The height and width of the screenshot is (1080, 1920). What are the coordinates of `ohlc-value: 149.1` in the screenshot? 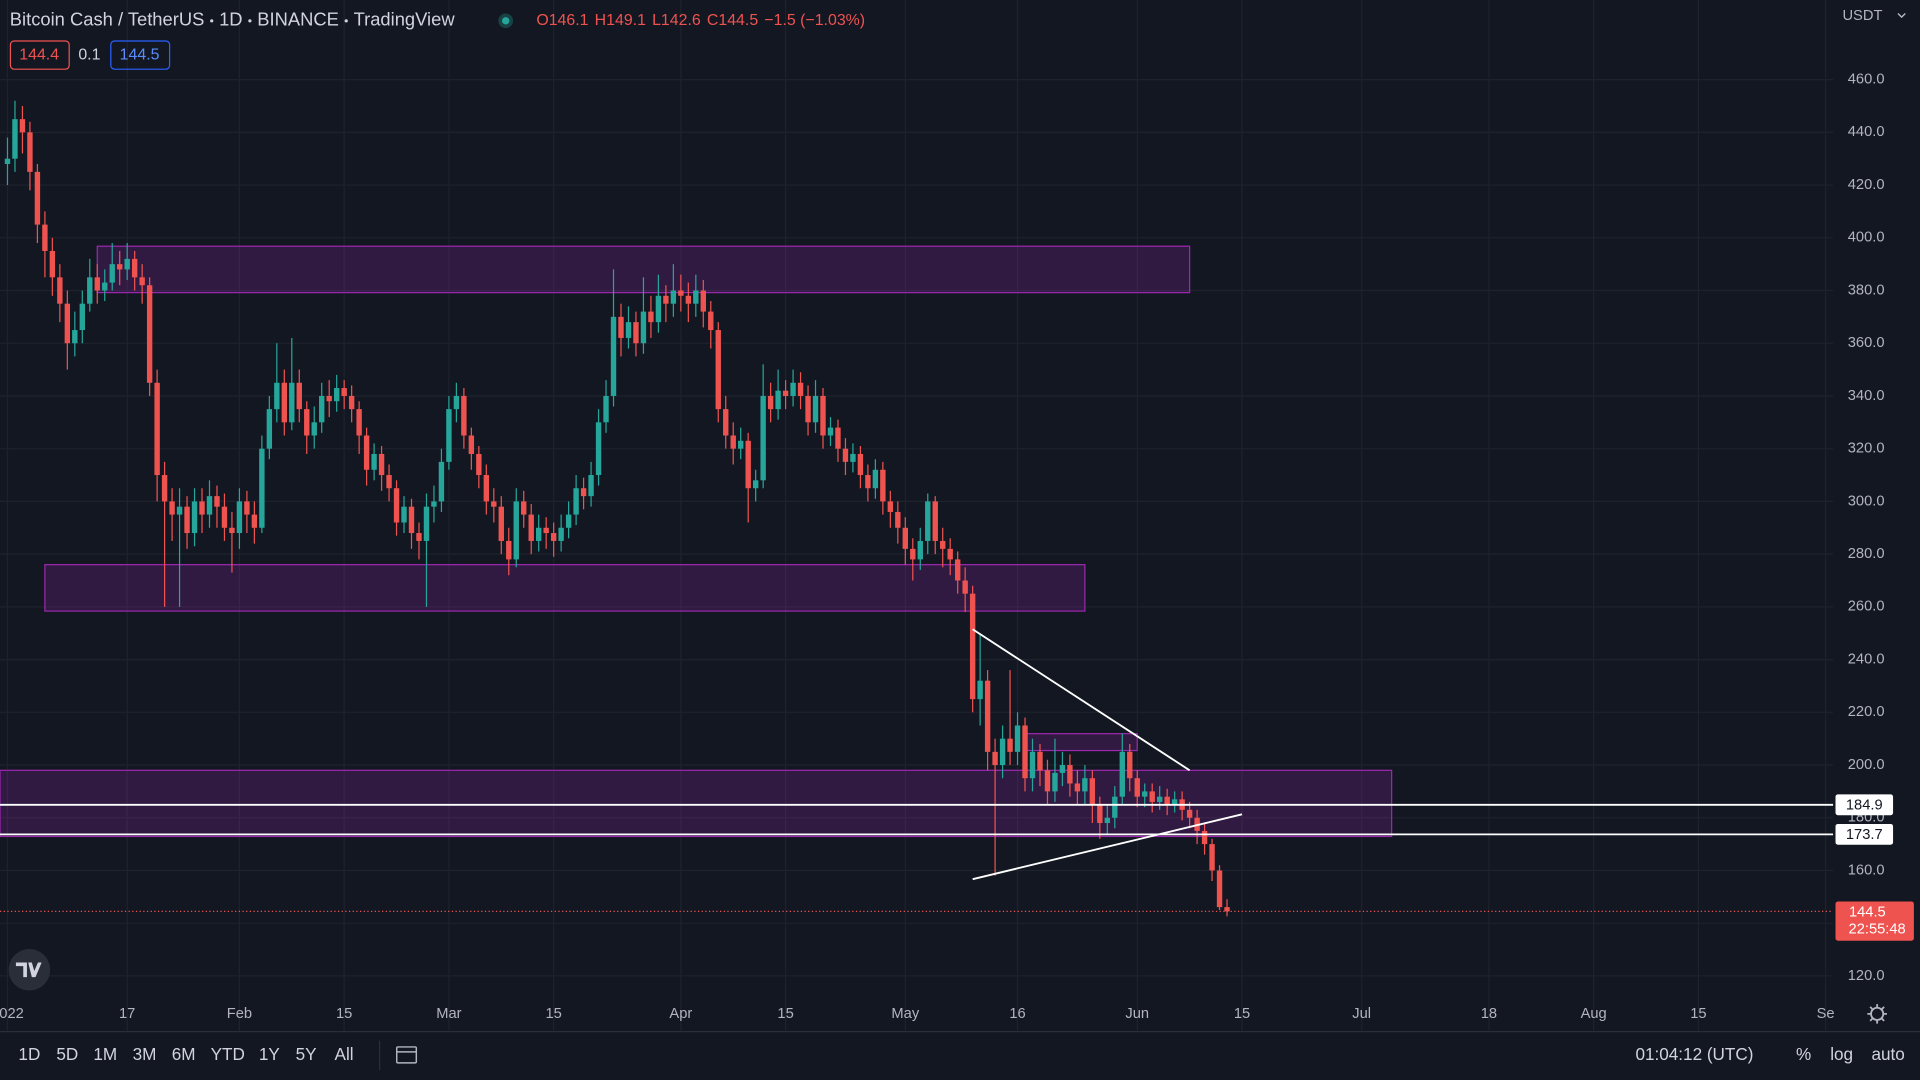 It's located at (626, 20).